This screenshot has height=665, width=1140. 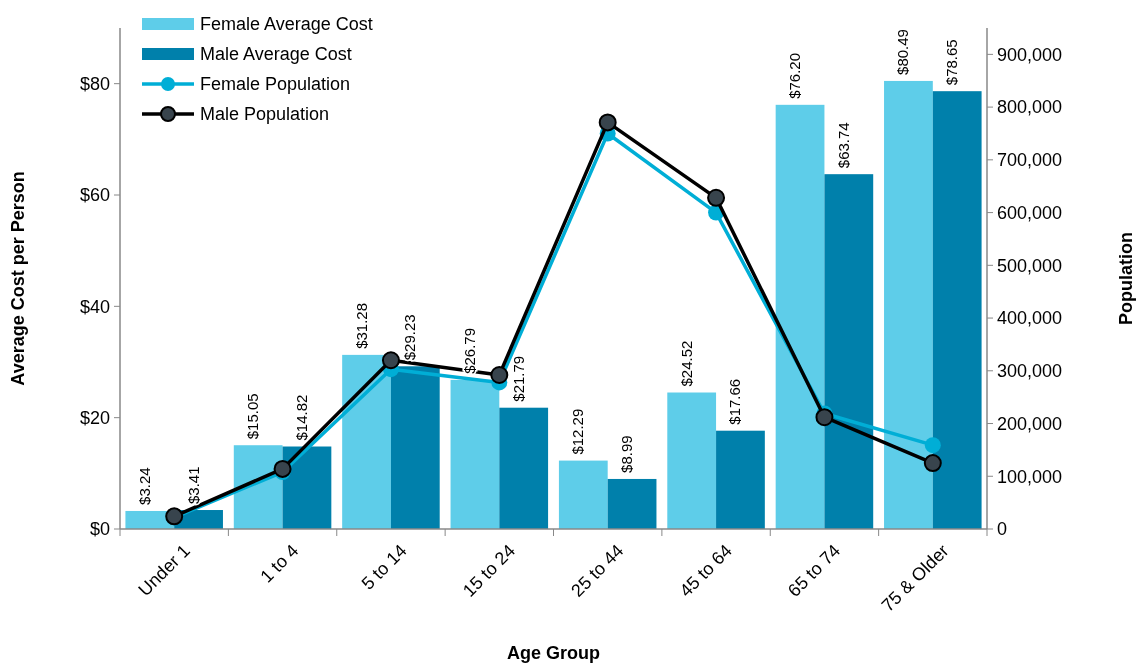 I want to click on legend-label: Female Average Cost, so click(x=286, y=24).